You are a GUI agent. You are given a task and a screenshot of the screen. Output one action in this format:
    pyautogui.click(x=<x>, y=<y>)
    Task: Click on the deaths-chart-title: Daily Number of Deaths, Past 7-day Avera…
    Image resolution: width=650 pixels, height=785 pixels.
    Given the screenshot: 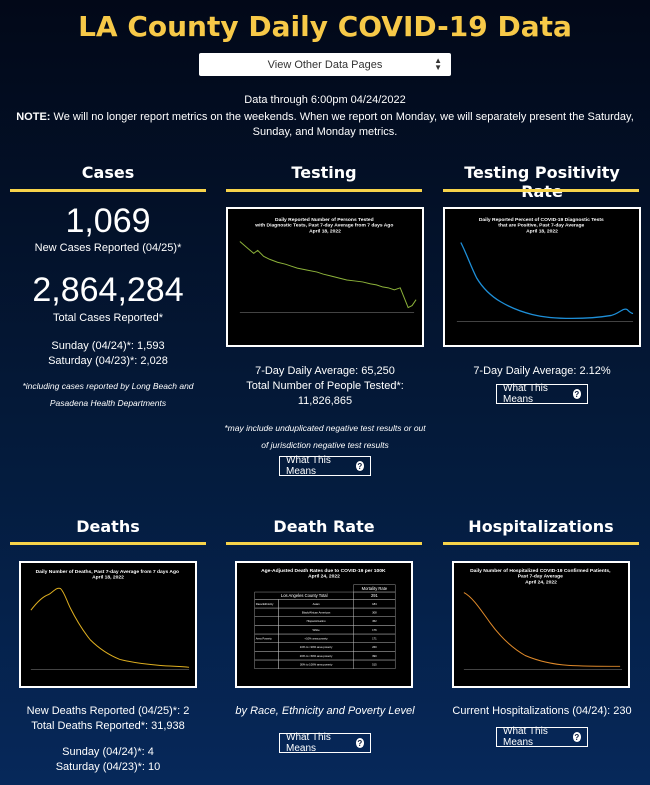 What is the action you would take?
    pyautogui.click(x=108, y=575)
    